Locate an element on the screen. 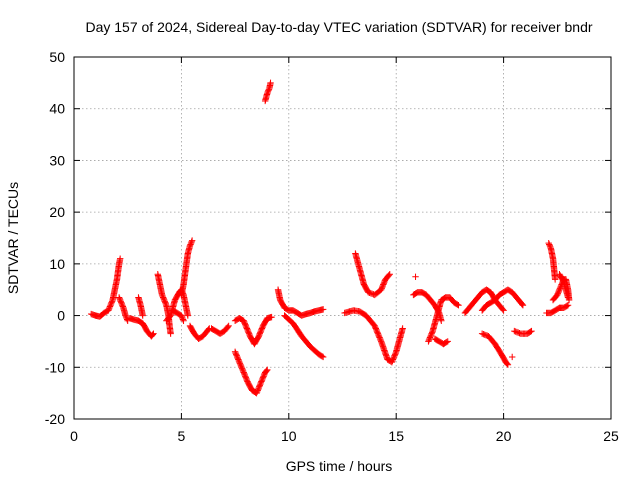 The image size is (640, 480). x-tick-label: 10 is located at coordinates (289, 436).